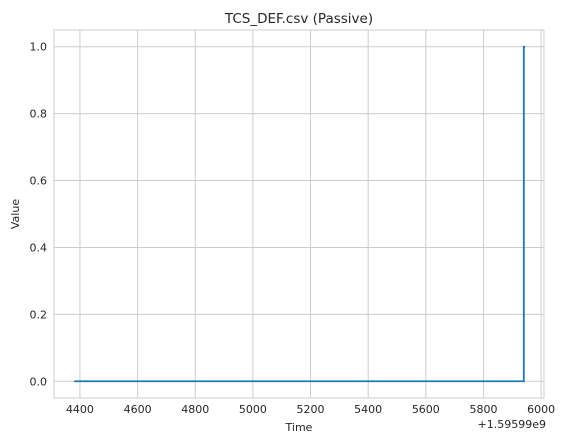 The image size is (566, 444). What do you see at coordinates (39, 381) in the screenshot?
I see `y-tick-label: 0.0` at bounding box center [39, 381].